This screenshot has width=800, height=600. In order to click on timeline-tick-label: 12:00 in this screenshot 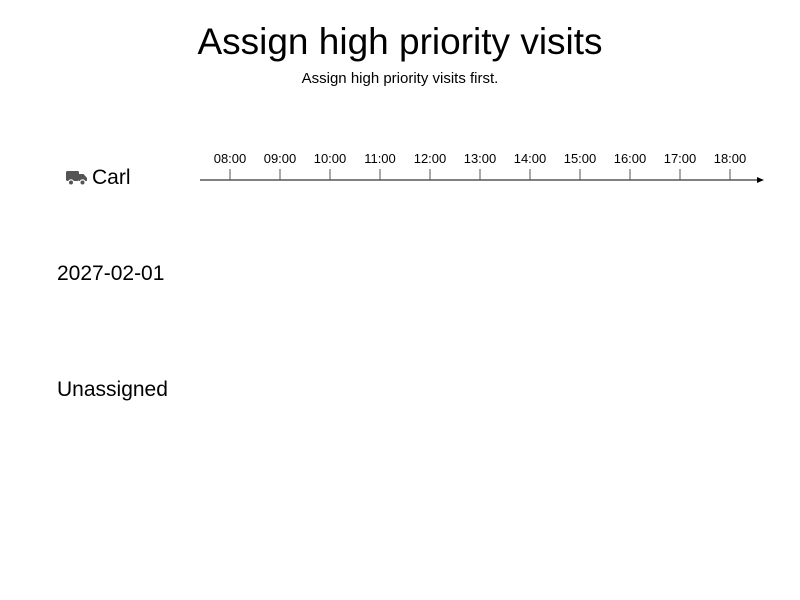, I will do `click(430, 158)`.